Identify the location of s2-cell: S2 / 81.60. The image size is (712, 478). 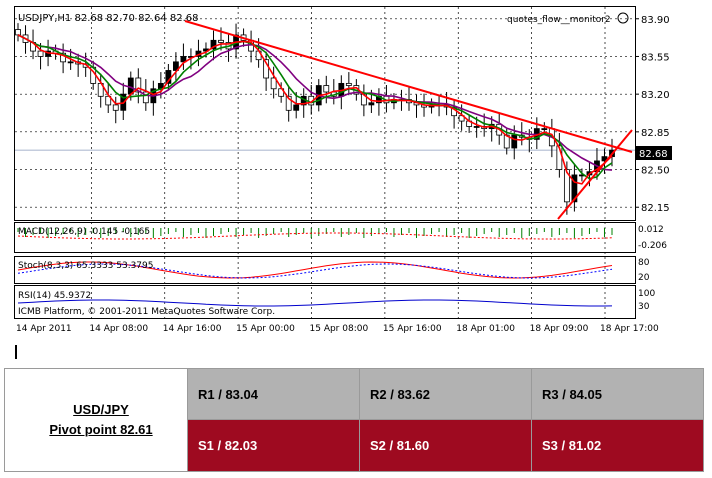
(445, 445).